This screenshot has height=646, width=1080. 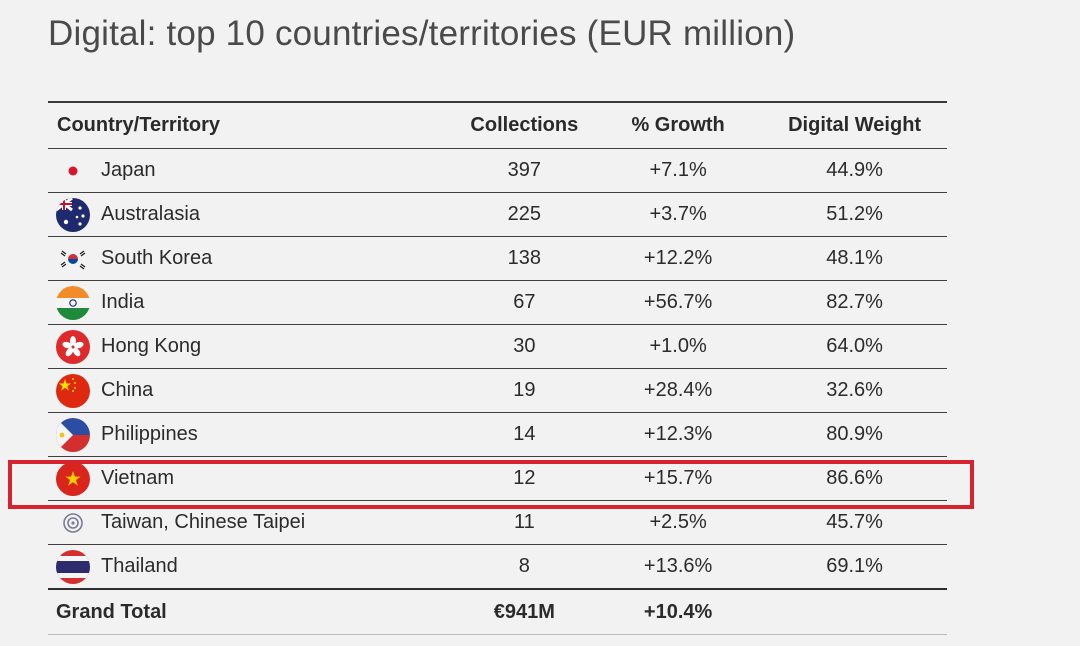 I want to click on collections-value: 397, so click(x=524, y=170).